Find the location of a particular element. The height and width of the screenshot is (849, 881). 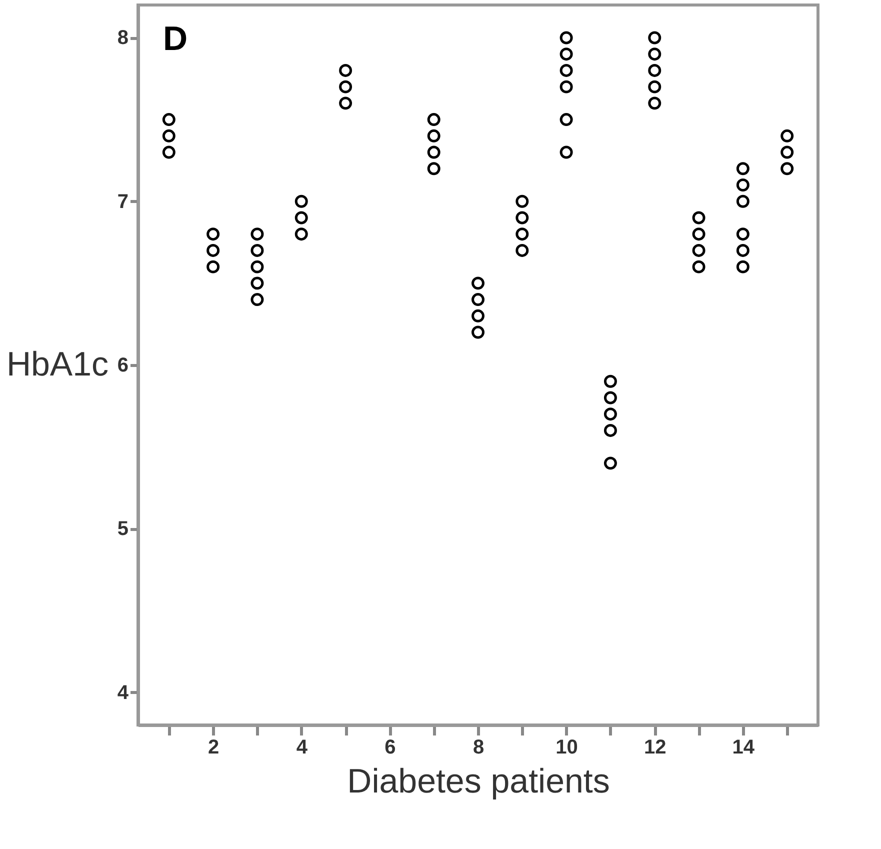

x-tick-label: 12 is located at coordinates (655, 747).